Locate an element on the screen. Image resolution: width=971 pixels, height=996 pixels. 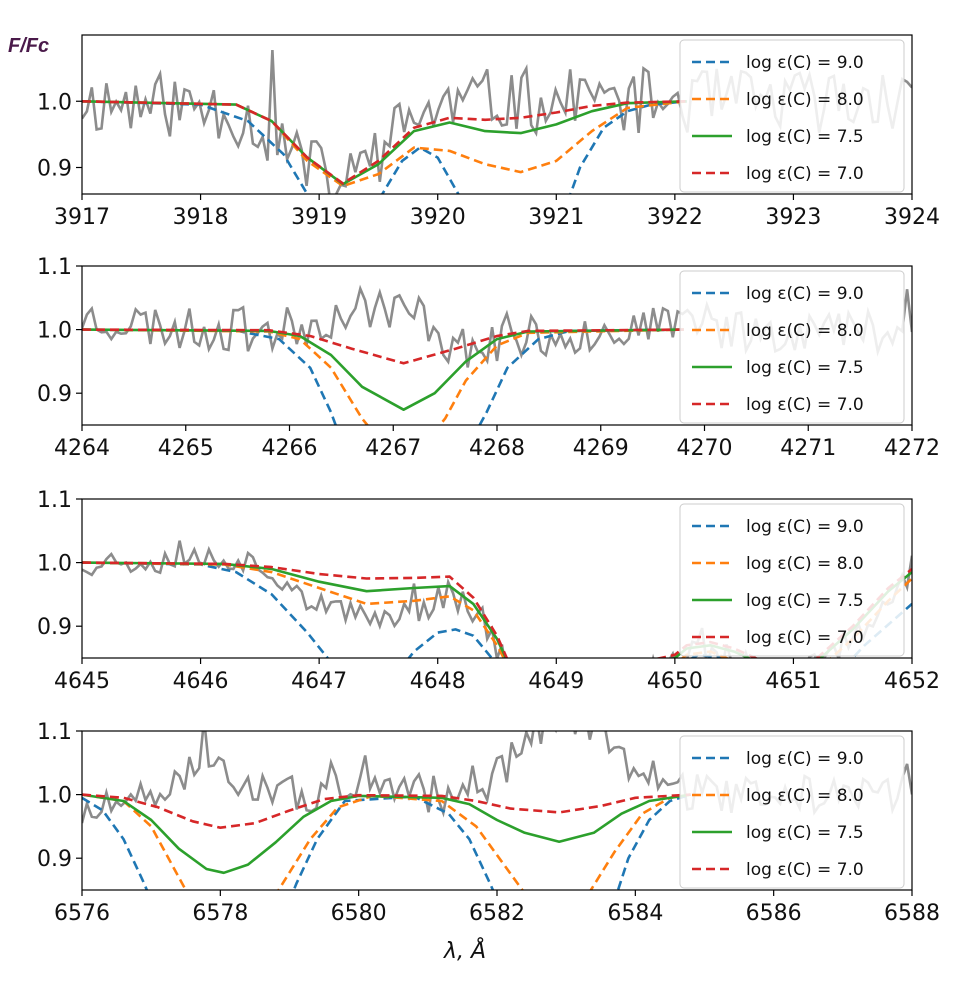
x-tick-label: 4268 is located at coordinates (497, 448).